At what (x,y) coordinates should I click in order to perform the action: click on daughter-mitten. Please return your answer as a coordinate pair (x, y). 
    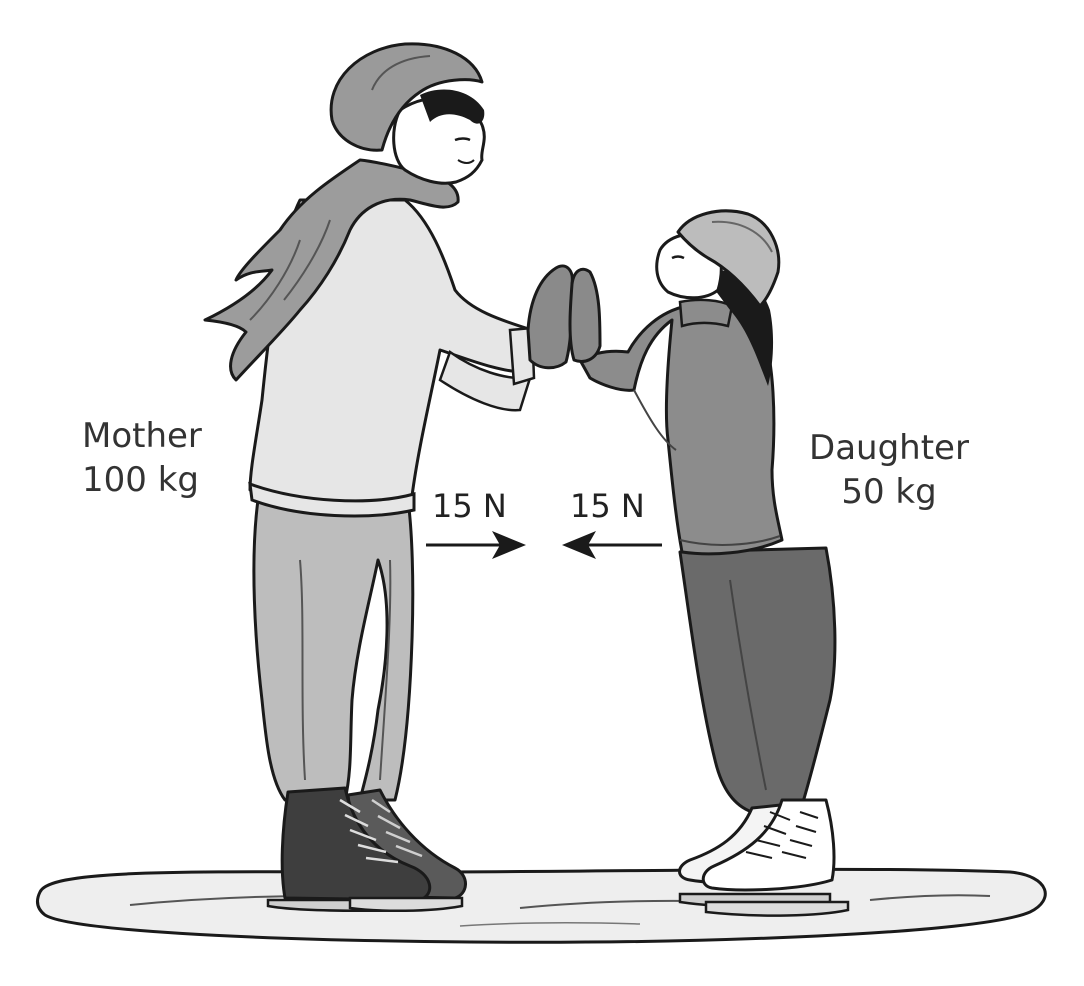
    Looking at the image, I should click on (585, 315).